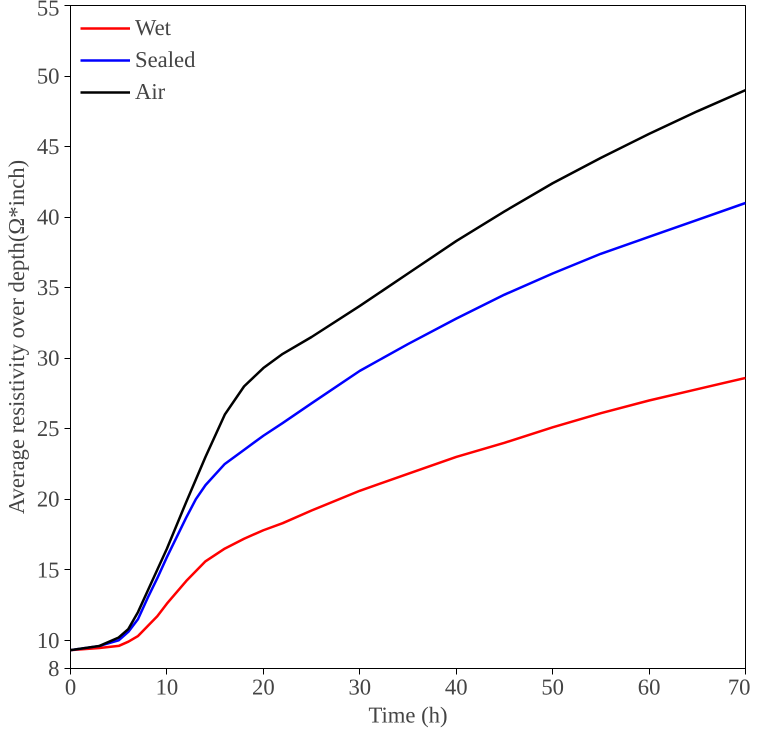  Describe the element at coordinates (54, 668) in the screenshot. I see `y-tick-label: 8` at that location.